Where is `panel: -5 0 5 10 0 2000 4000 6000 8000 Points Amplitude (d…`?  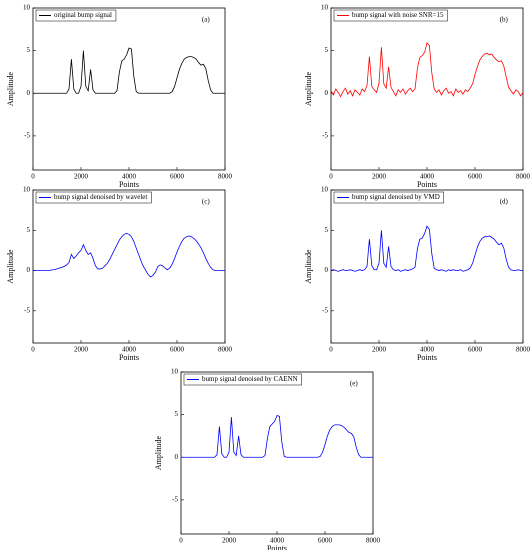
panel: -5 0 5 10 0 2000 4000 6000 8000 Points Amplitude (d… is located at coordinates (417, 274).